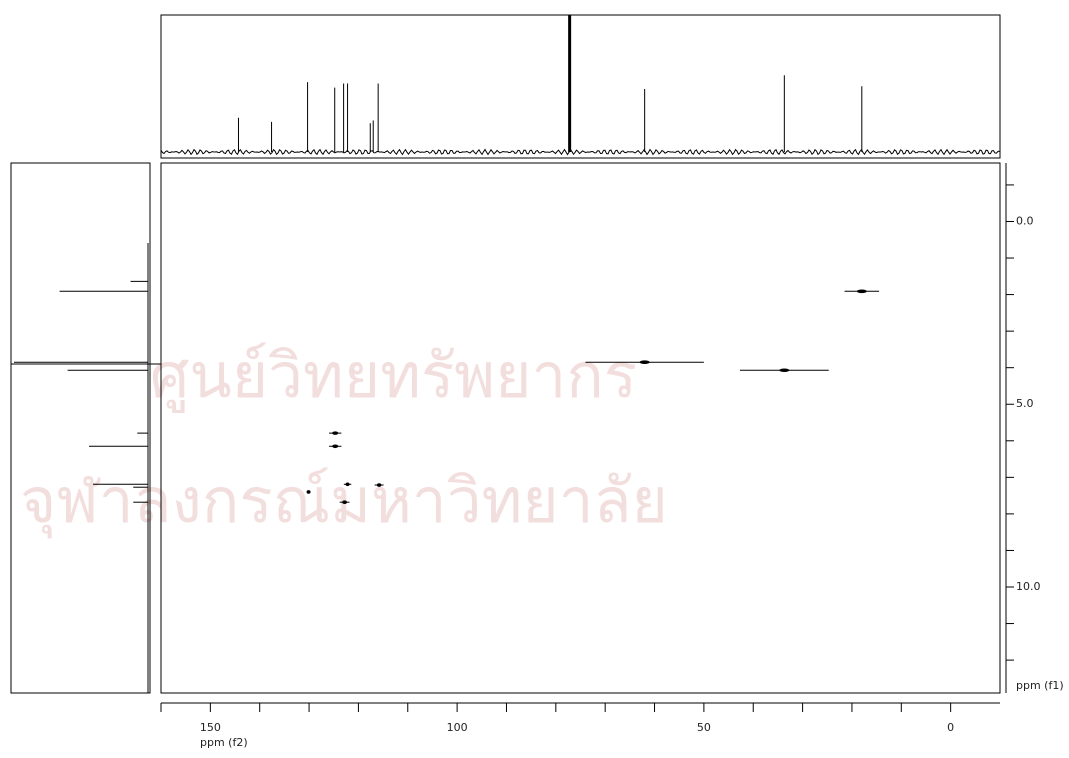  I want to click on y-axis-label: ppm (f1), so click(1040, 685).